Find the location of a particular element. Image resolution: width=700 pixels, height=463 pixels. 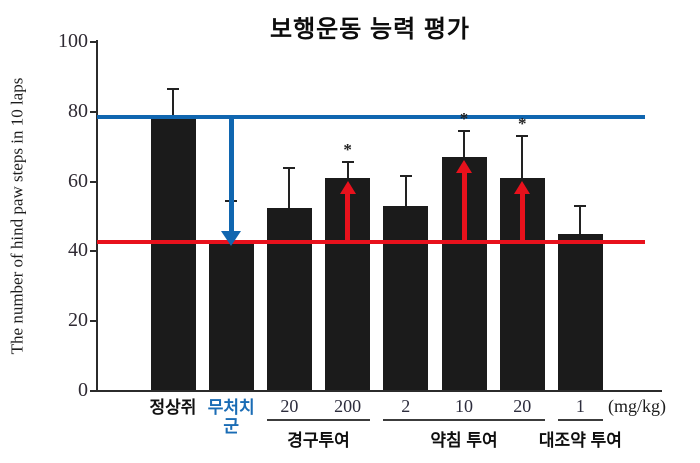

x-tick-label: 2 is located at coordinates (406, 406).